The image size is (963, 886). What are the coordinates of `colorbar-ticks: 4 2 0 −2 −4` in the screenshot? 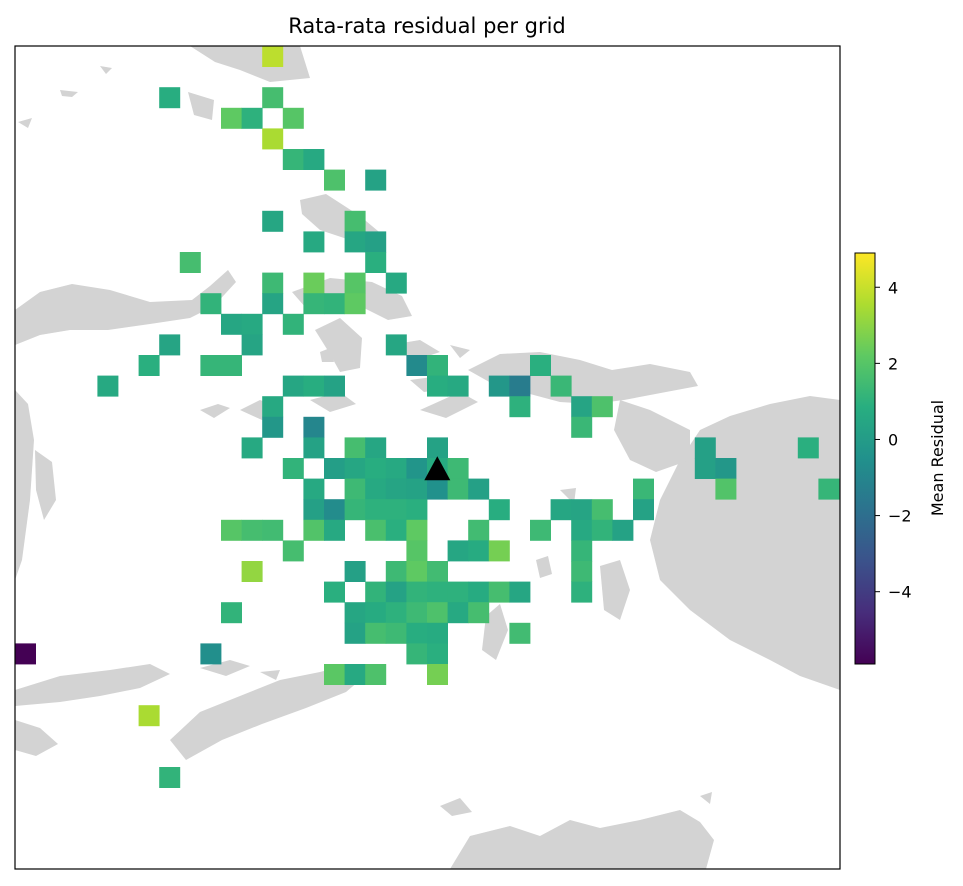 It's located at (893, 440).